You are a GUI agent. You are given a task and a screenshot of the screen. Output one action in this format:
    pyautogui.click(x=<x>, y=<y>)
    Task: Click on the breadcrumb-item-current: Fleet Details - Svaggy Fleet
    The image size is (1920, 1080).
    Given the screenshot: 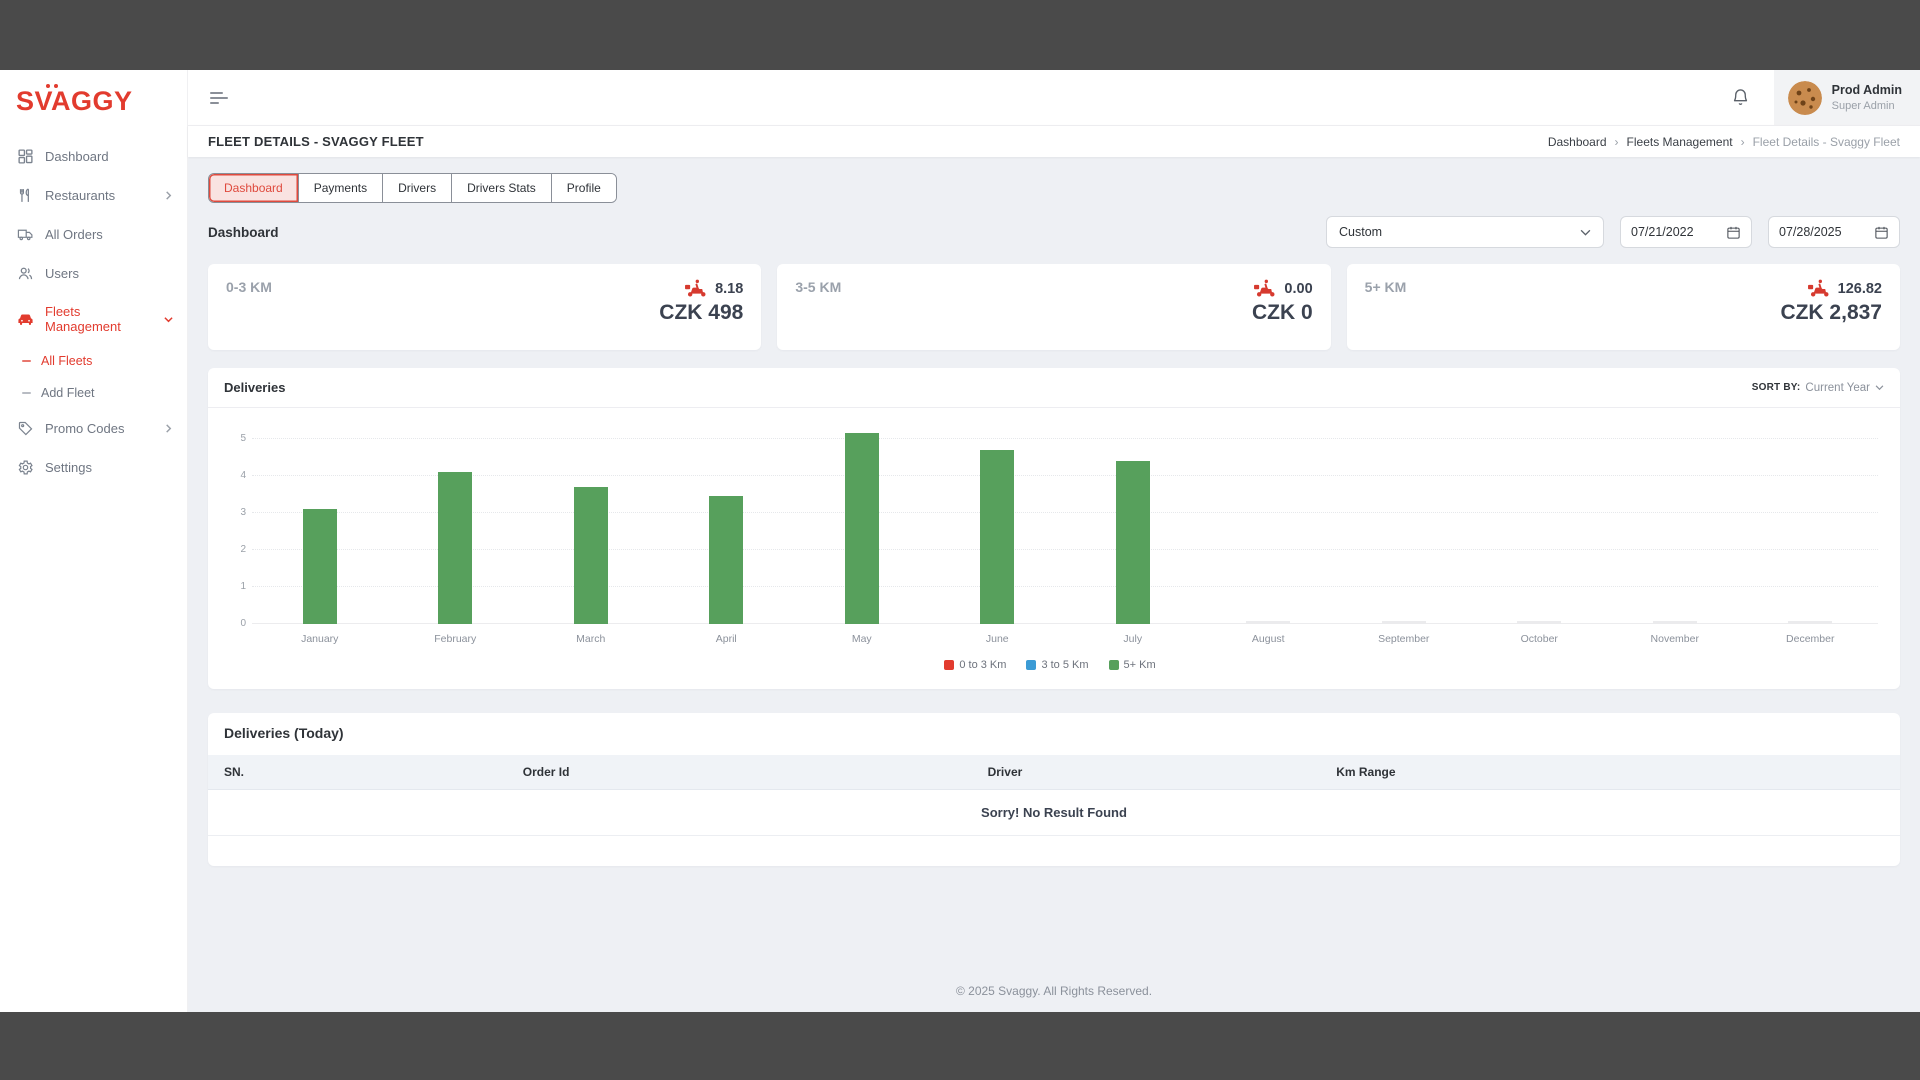 What is the action you would take?
    pyautogui.click(x=1826, y=141)
    